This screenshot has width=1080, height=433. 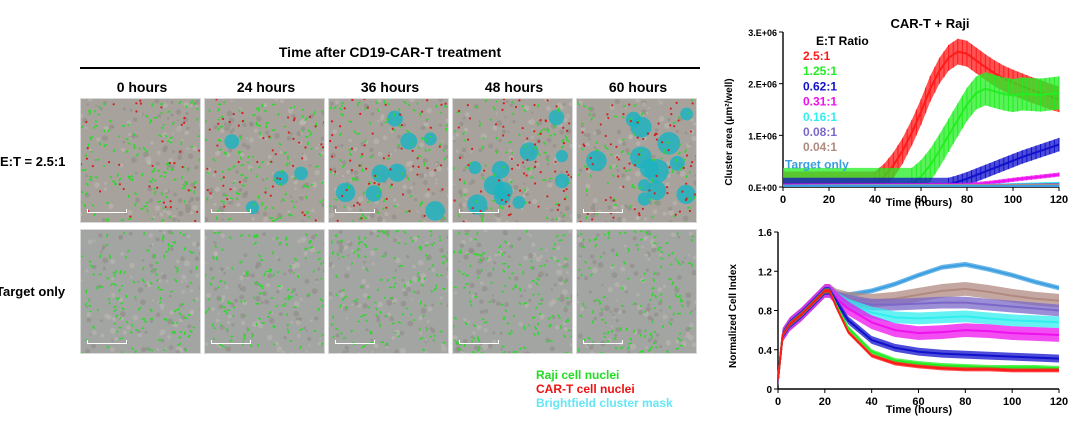 What do you see at coordinates (817, 164) in the screenshot?
I see `legend-entry: Target only` at bounding box center [817, 164].